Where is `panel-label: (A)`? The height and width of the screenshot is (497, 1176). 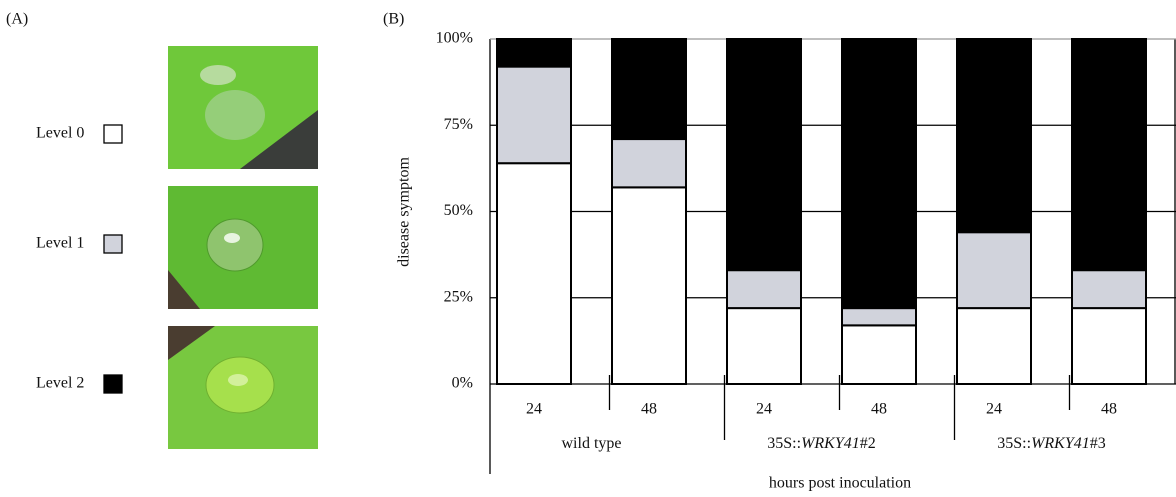 panel-label: (A) is located at coordinates (17, 19).